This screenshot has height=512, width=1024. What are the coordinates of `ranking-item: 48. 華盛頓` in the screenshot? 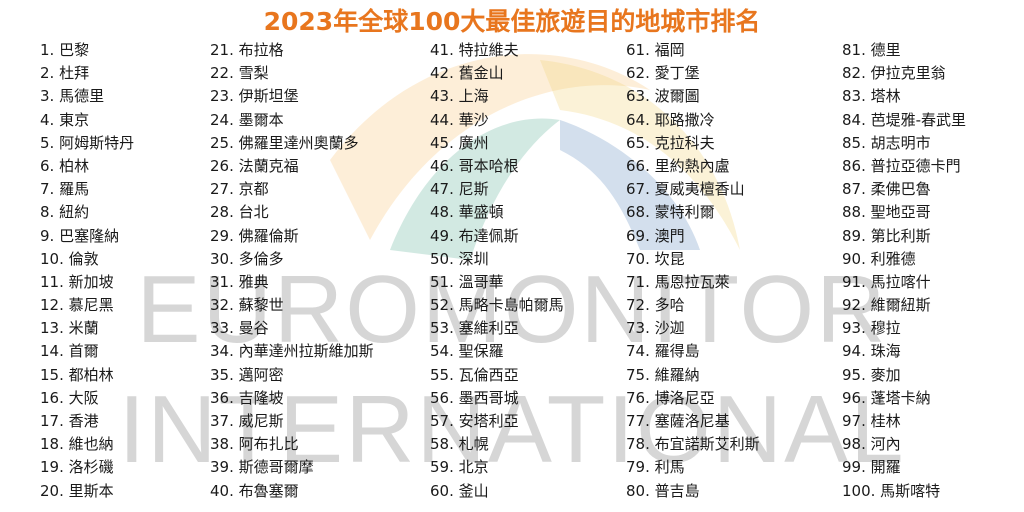 It's located at (467, 212).